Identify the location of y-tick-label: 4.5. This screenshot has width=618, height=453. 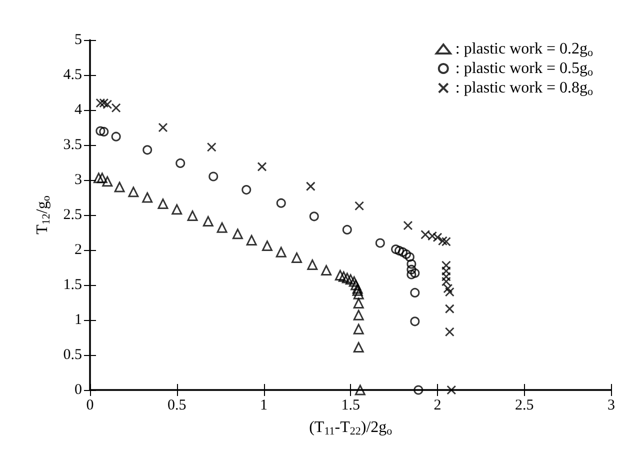
(72, 75).